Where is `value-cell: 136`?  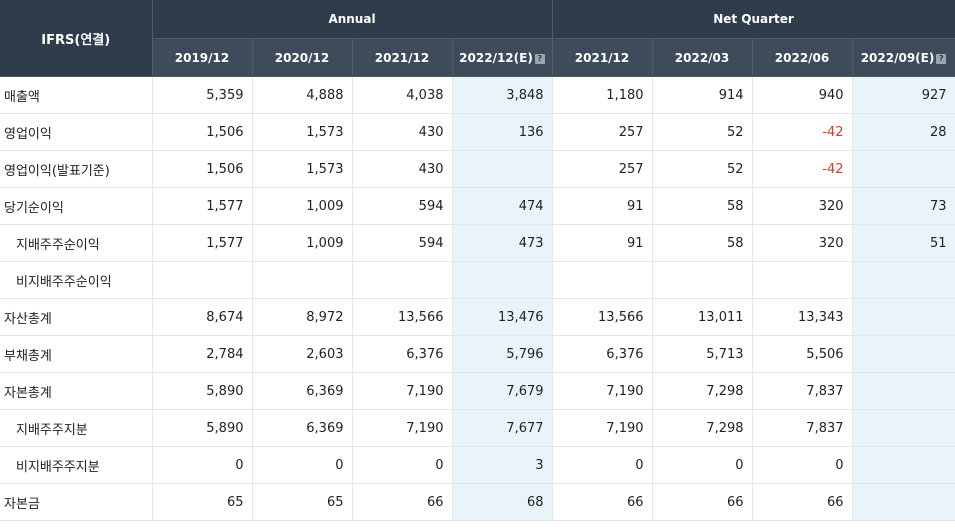
value-cell: 136 is located at coordinates (502, 132).